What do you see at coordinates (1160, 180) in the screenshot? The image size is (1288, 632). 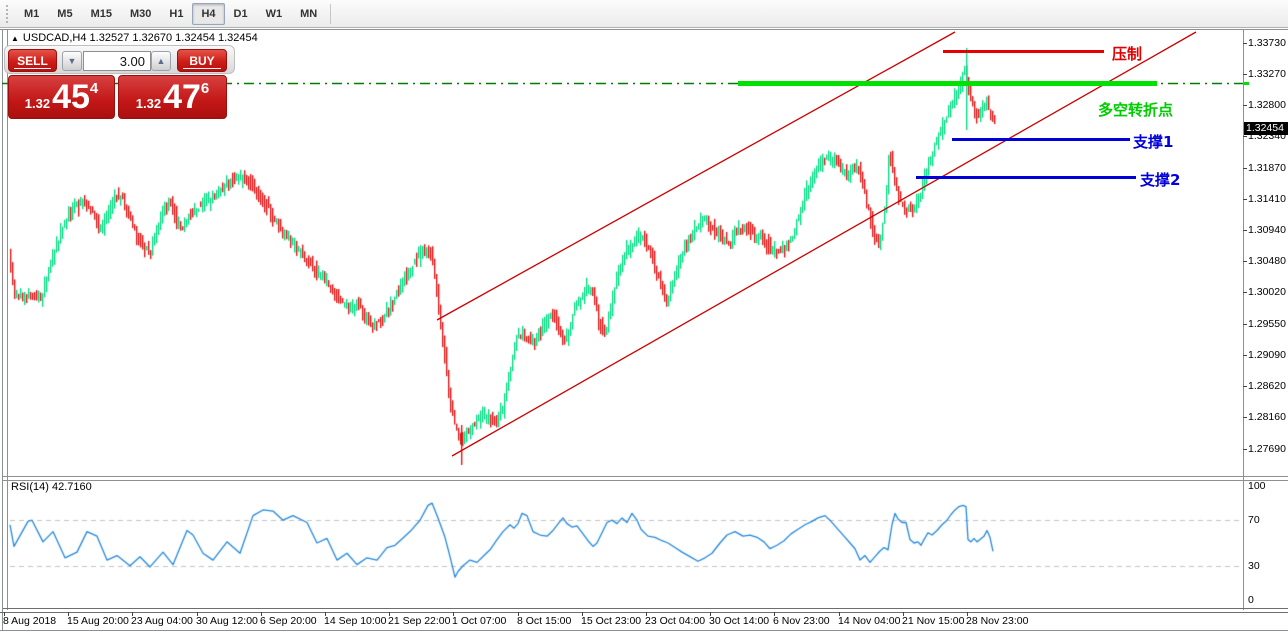 I see `support2-label: 支撑2` at bounding box center [1160, 180].